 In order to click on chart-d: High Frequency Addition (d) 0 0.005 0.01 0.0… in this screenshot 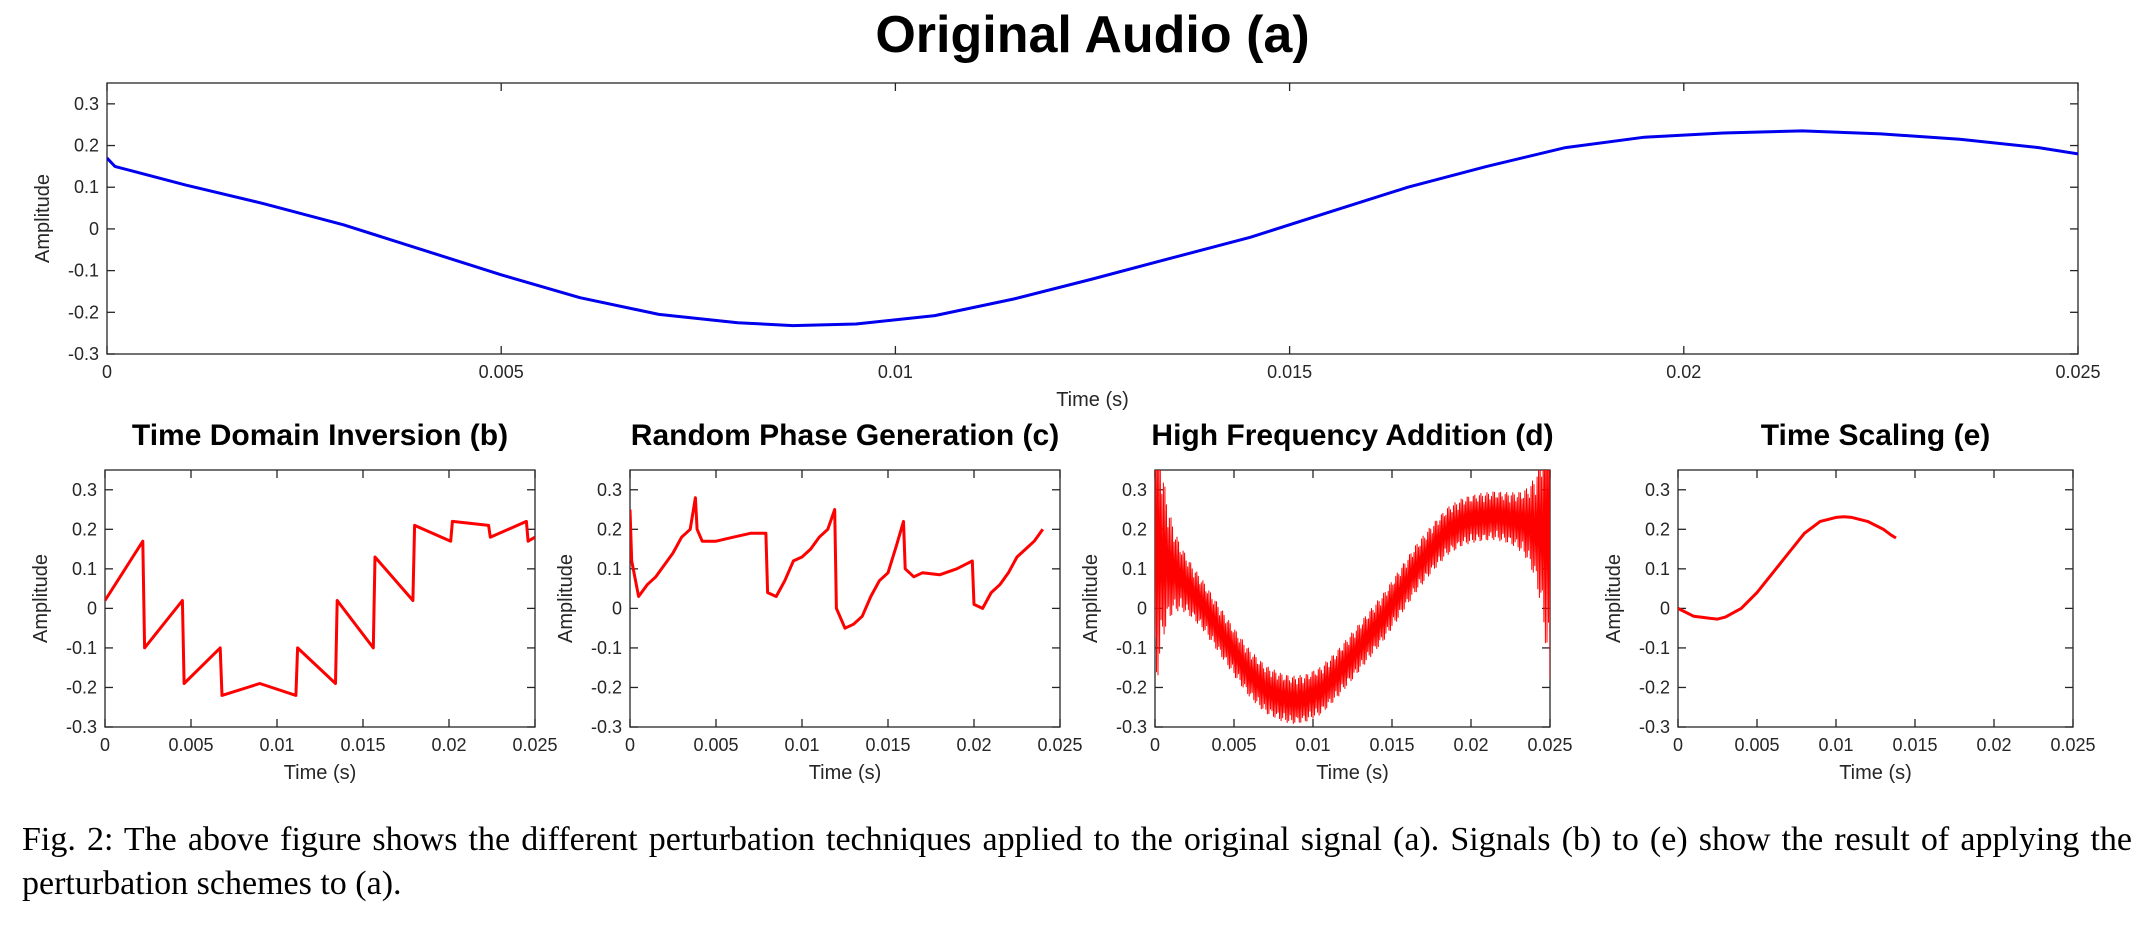, I will do `click(1326, 601)`.